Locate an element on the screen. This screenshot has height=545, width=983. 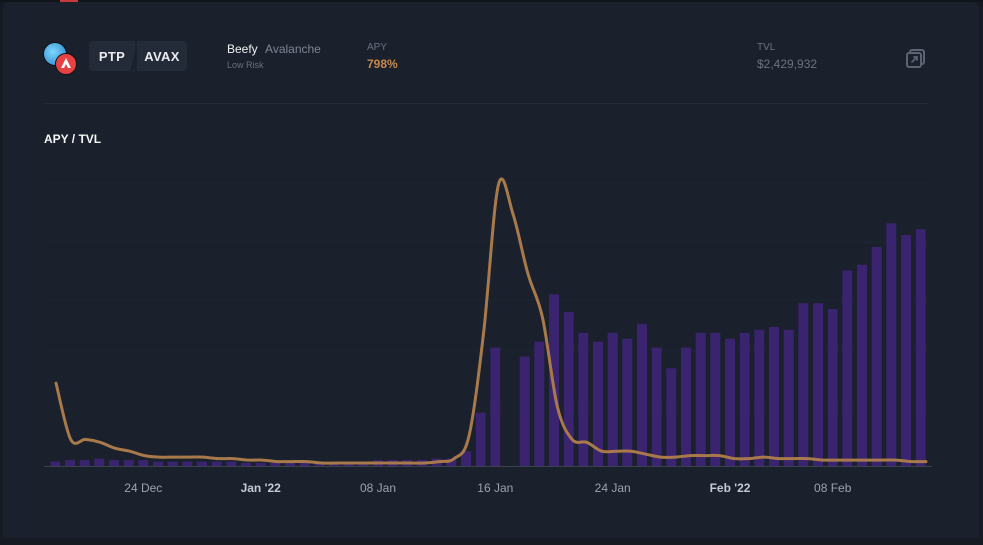
x-tick-label: 24 Jan is located at coordinates (613, 488).